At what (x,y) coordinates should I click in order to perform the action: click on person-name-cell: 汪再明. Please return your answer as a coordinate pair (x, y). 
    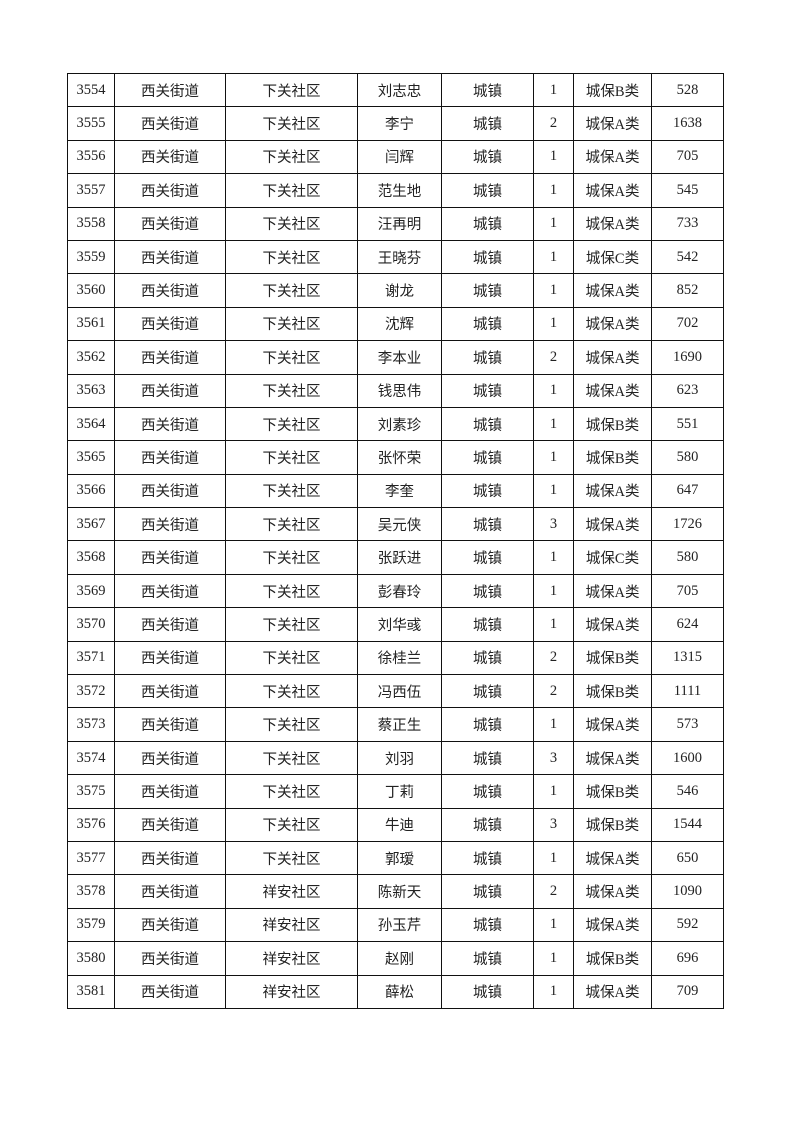
    Looking at the image, I should click on (399, 223).